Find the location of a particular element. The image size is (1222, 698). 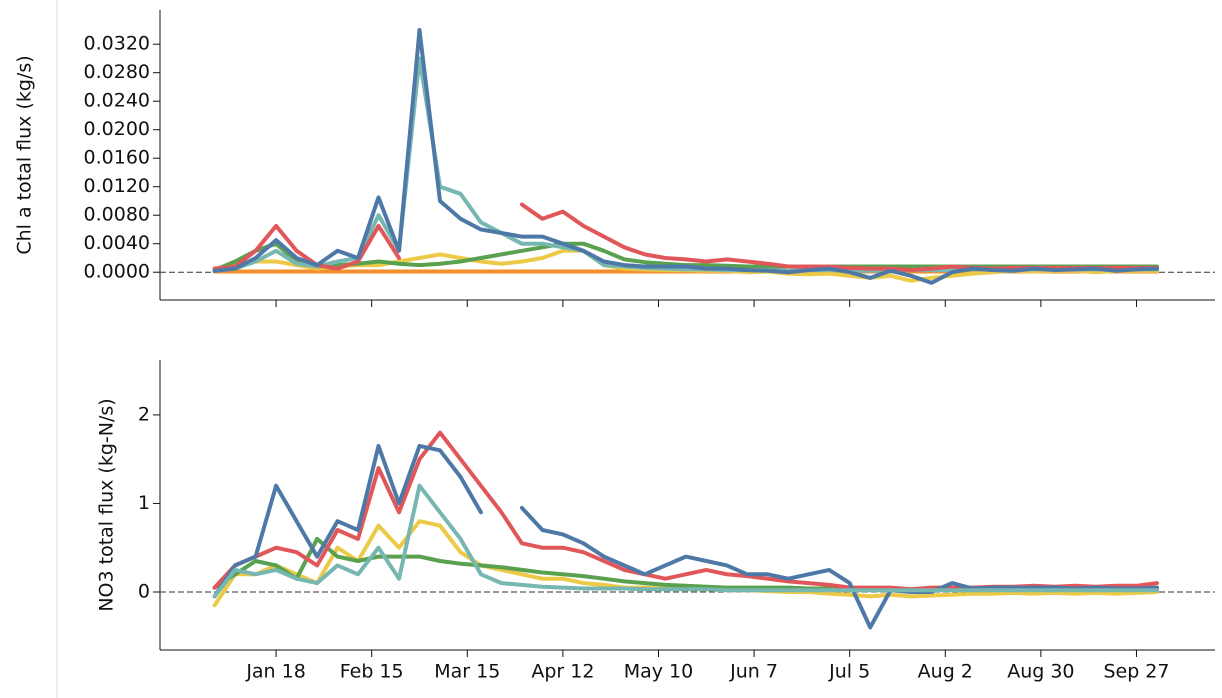

y-tick-label: 0.0120 is located at coordinates (117, 186).